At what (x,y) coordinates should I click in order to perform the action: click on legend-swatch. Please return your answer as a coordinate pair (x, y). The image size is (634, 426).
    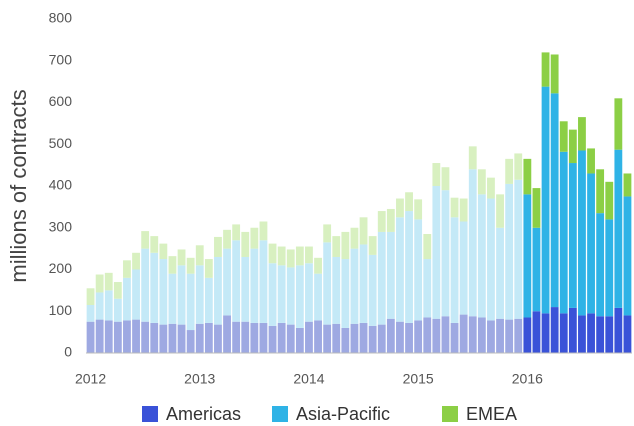
    Looking at the image, I should click on (150, 414).